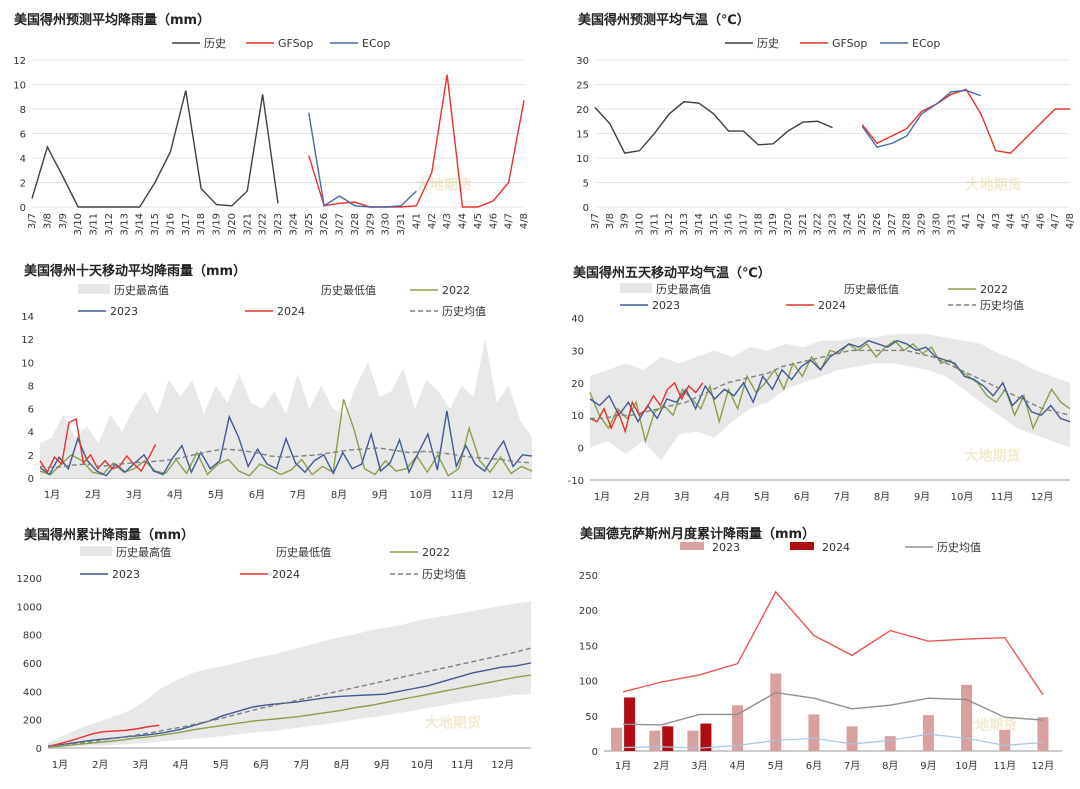  What do you see at coordinates (836, 547) in the screenshot?
I see `legend-label-1: 2024` at bounding box center [836, 547].